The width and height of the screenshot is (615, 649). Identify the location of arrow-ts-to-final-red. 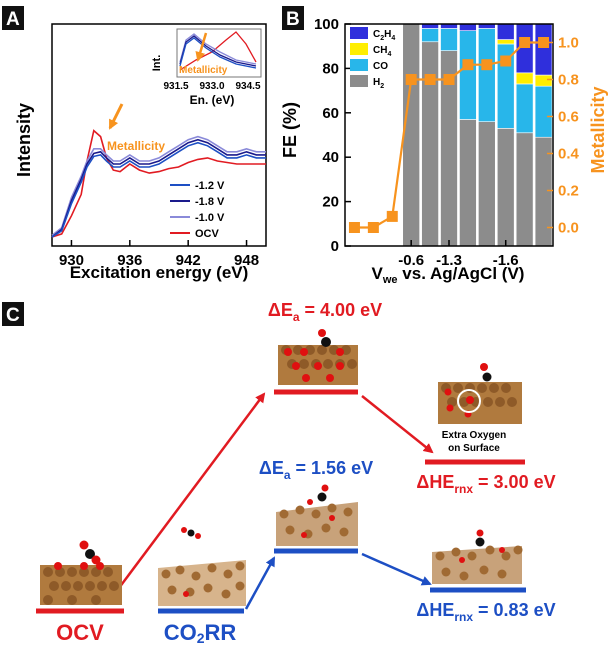
(397, 424).